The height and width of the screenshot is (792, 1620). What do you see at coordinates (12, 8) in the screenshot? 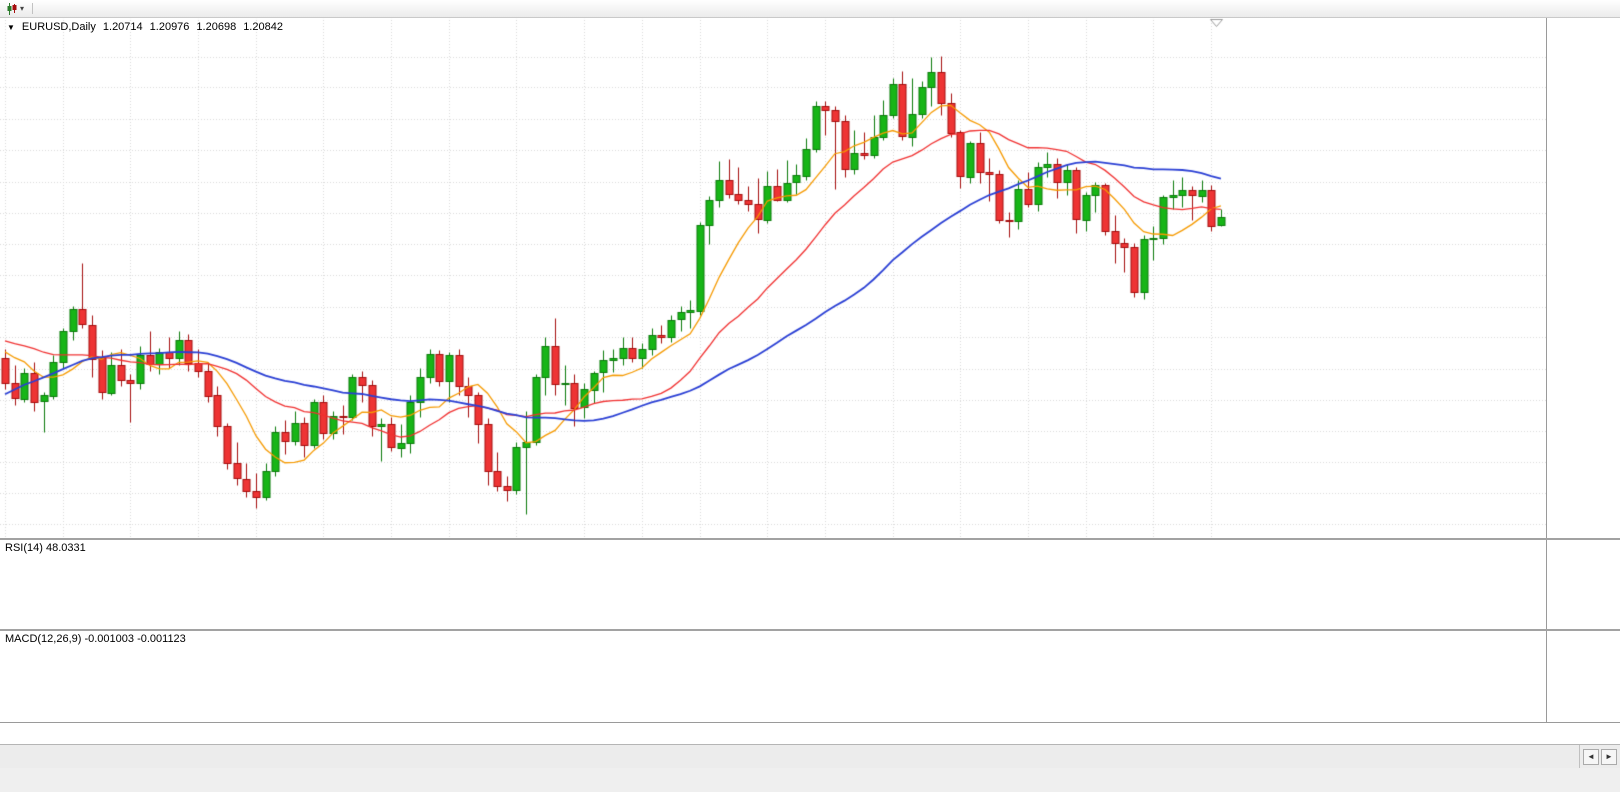
I see `chart-type-candlestick-icon` at bounding box center [12, 8].